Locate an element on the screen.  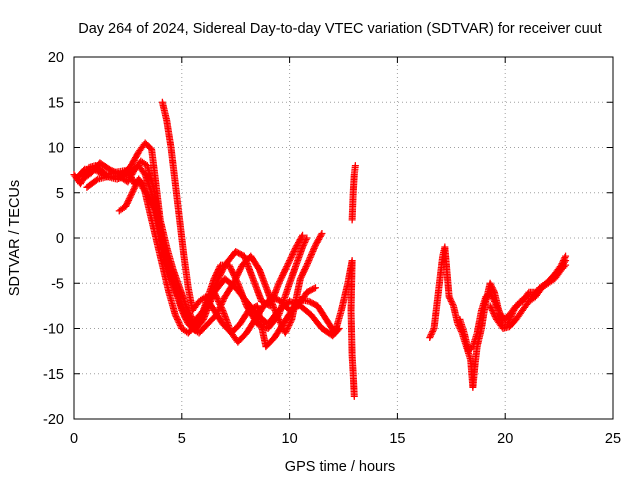
x-tick-label: 0 is located at coordinates (74, 439).